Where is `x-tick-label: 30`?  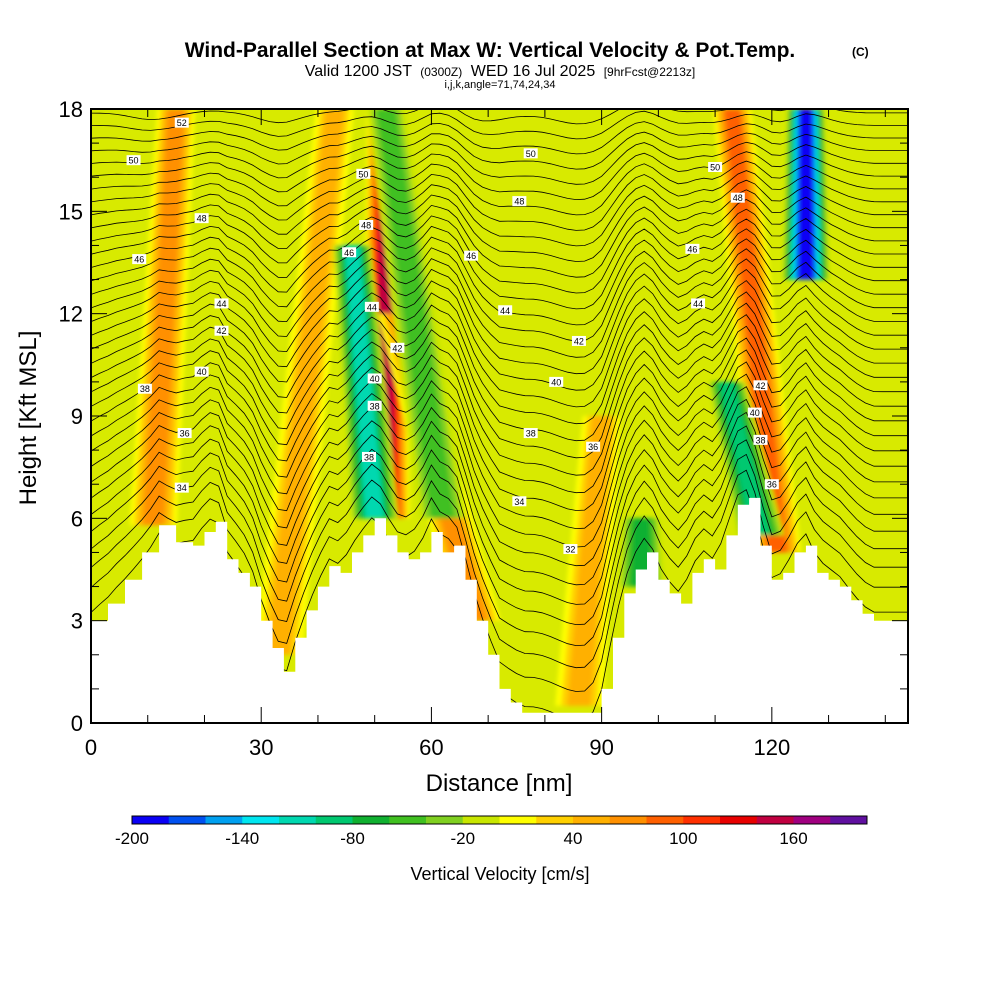 x-tick-label: 30 is located at coordinates (261, 747).